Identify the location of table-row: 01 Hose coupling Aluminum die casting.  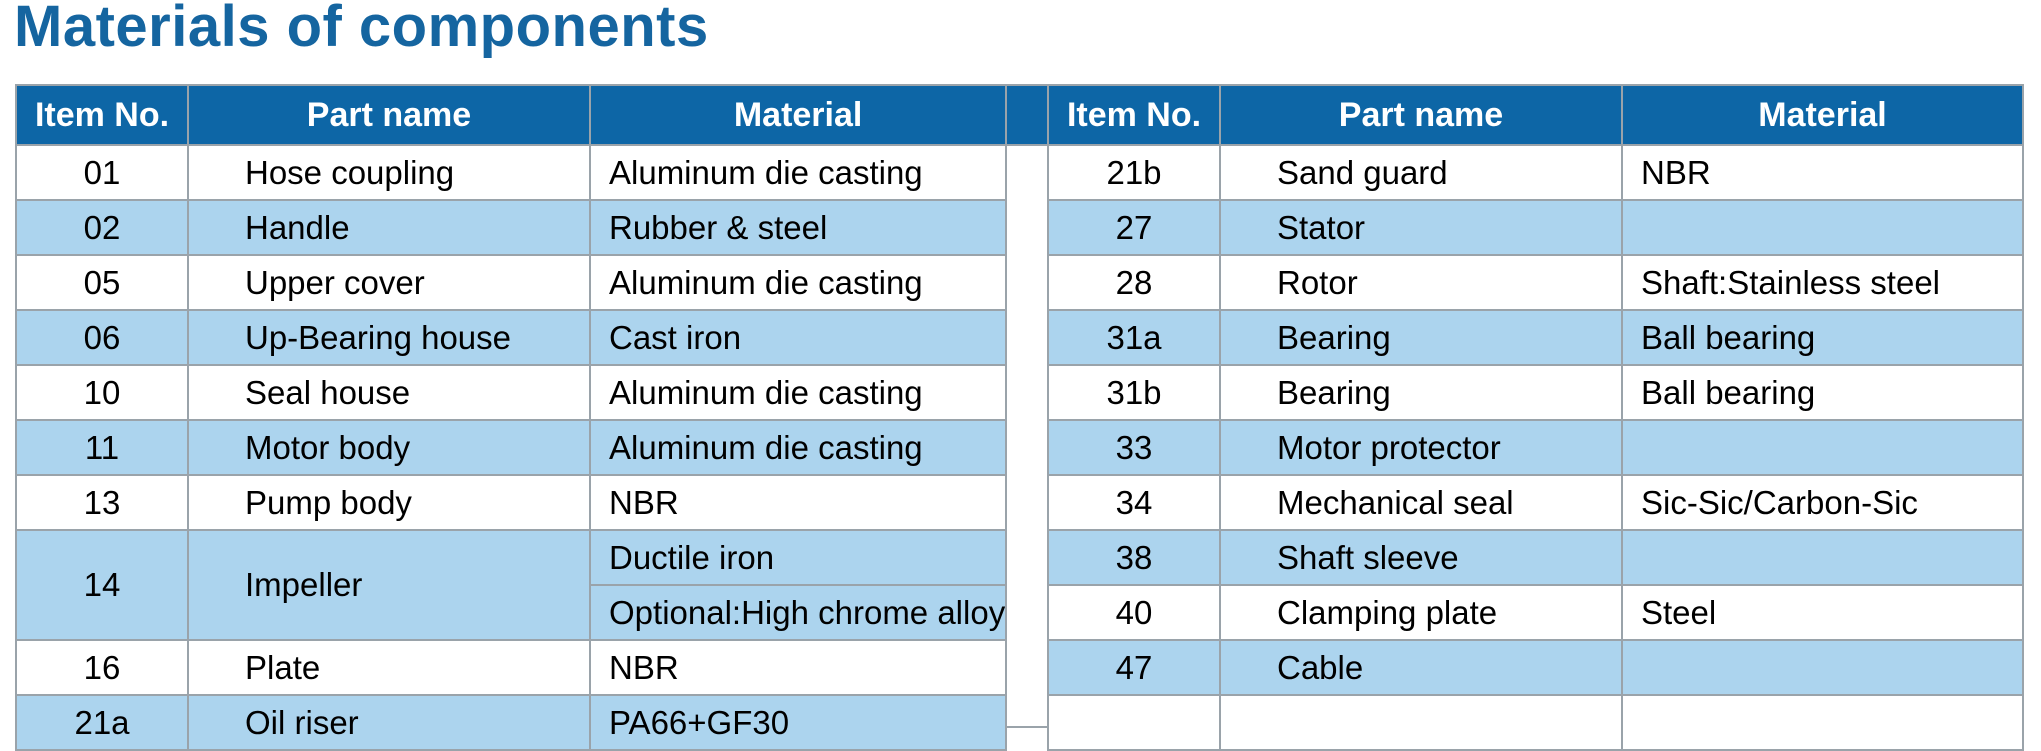
(511, 172).